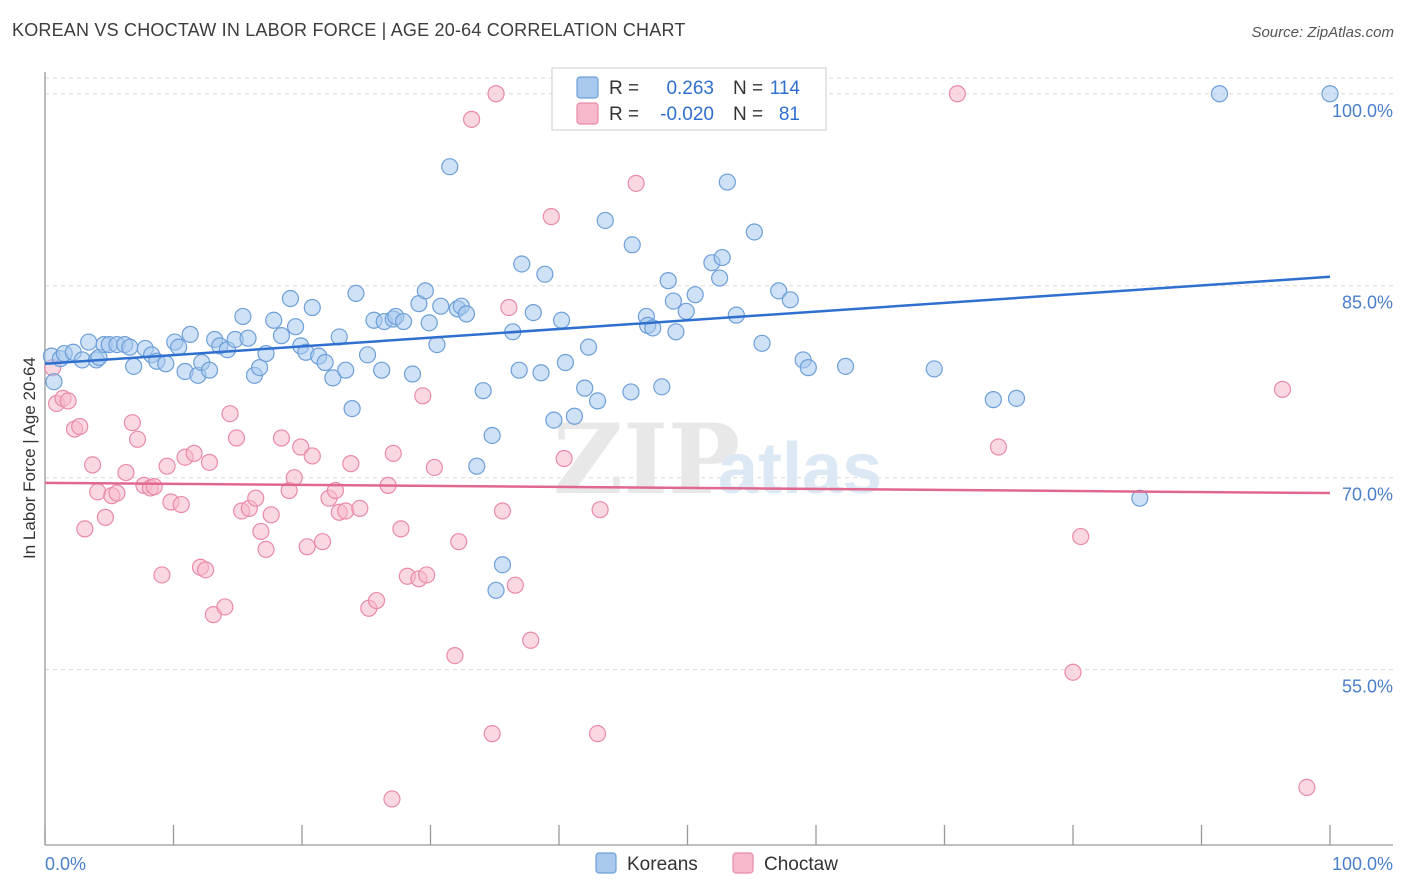 The image size is (1406, 892). What do you see at coordinates (624, 88) in the screenshot?
I see `legend-r-label-koreans: R =` at bounding box center [624, 88].